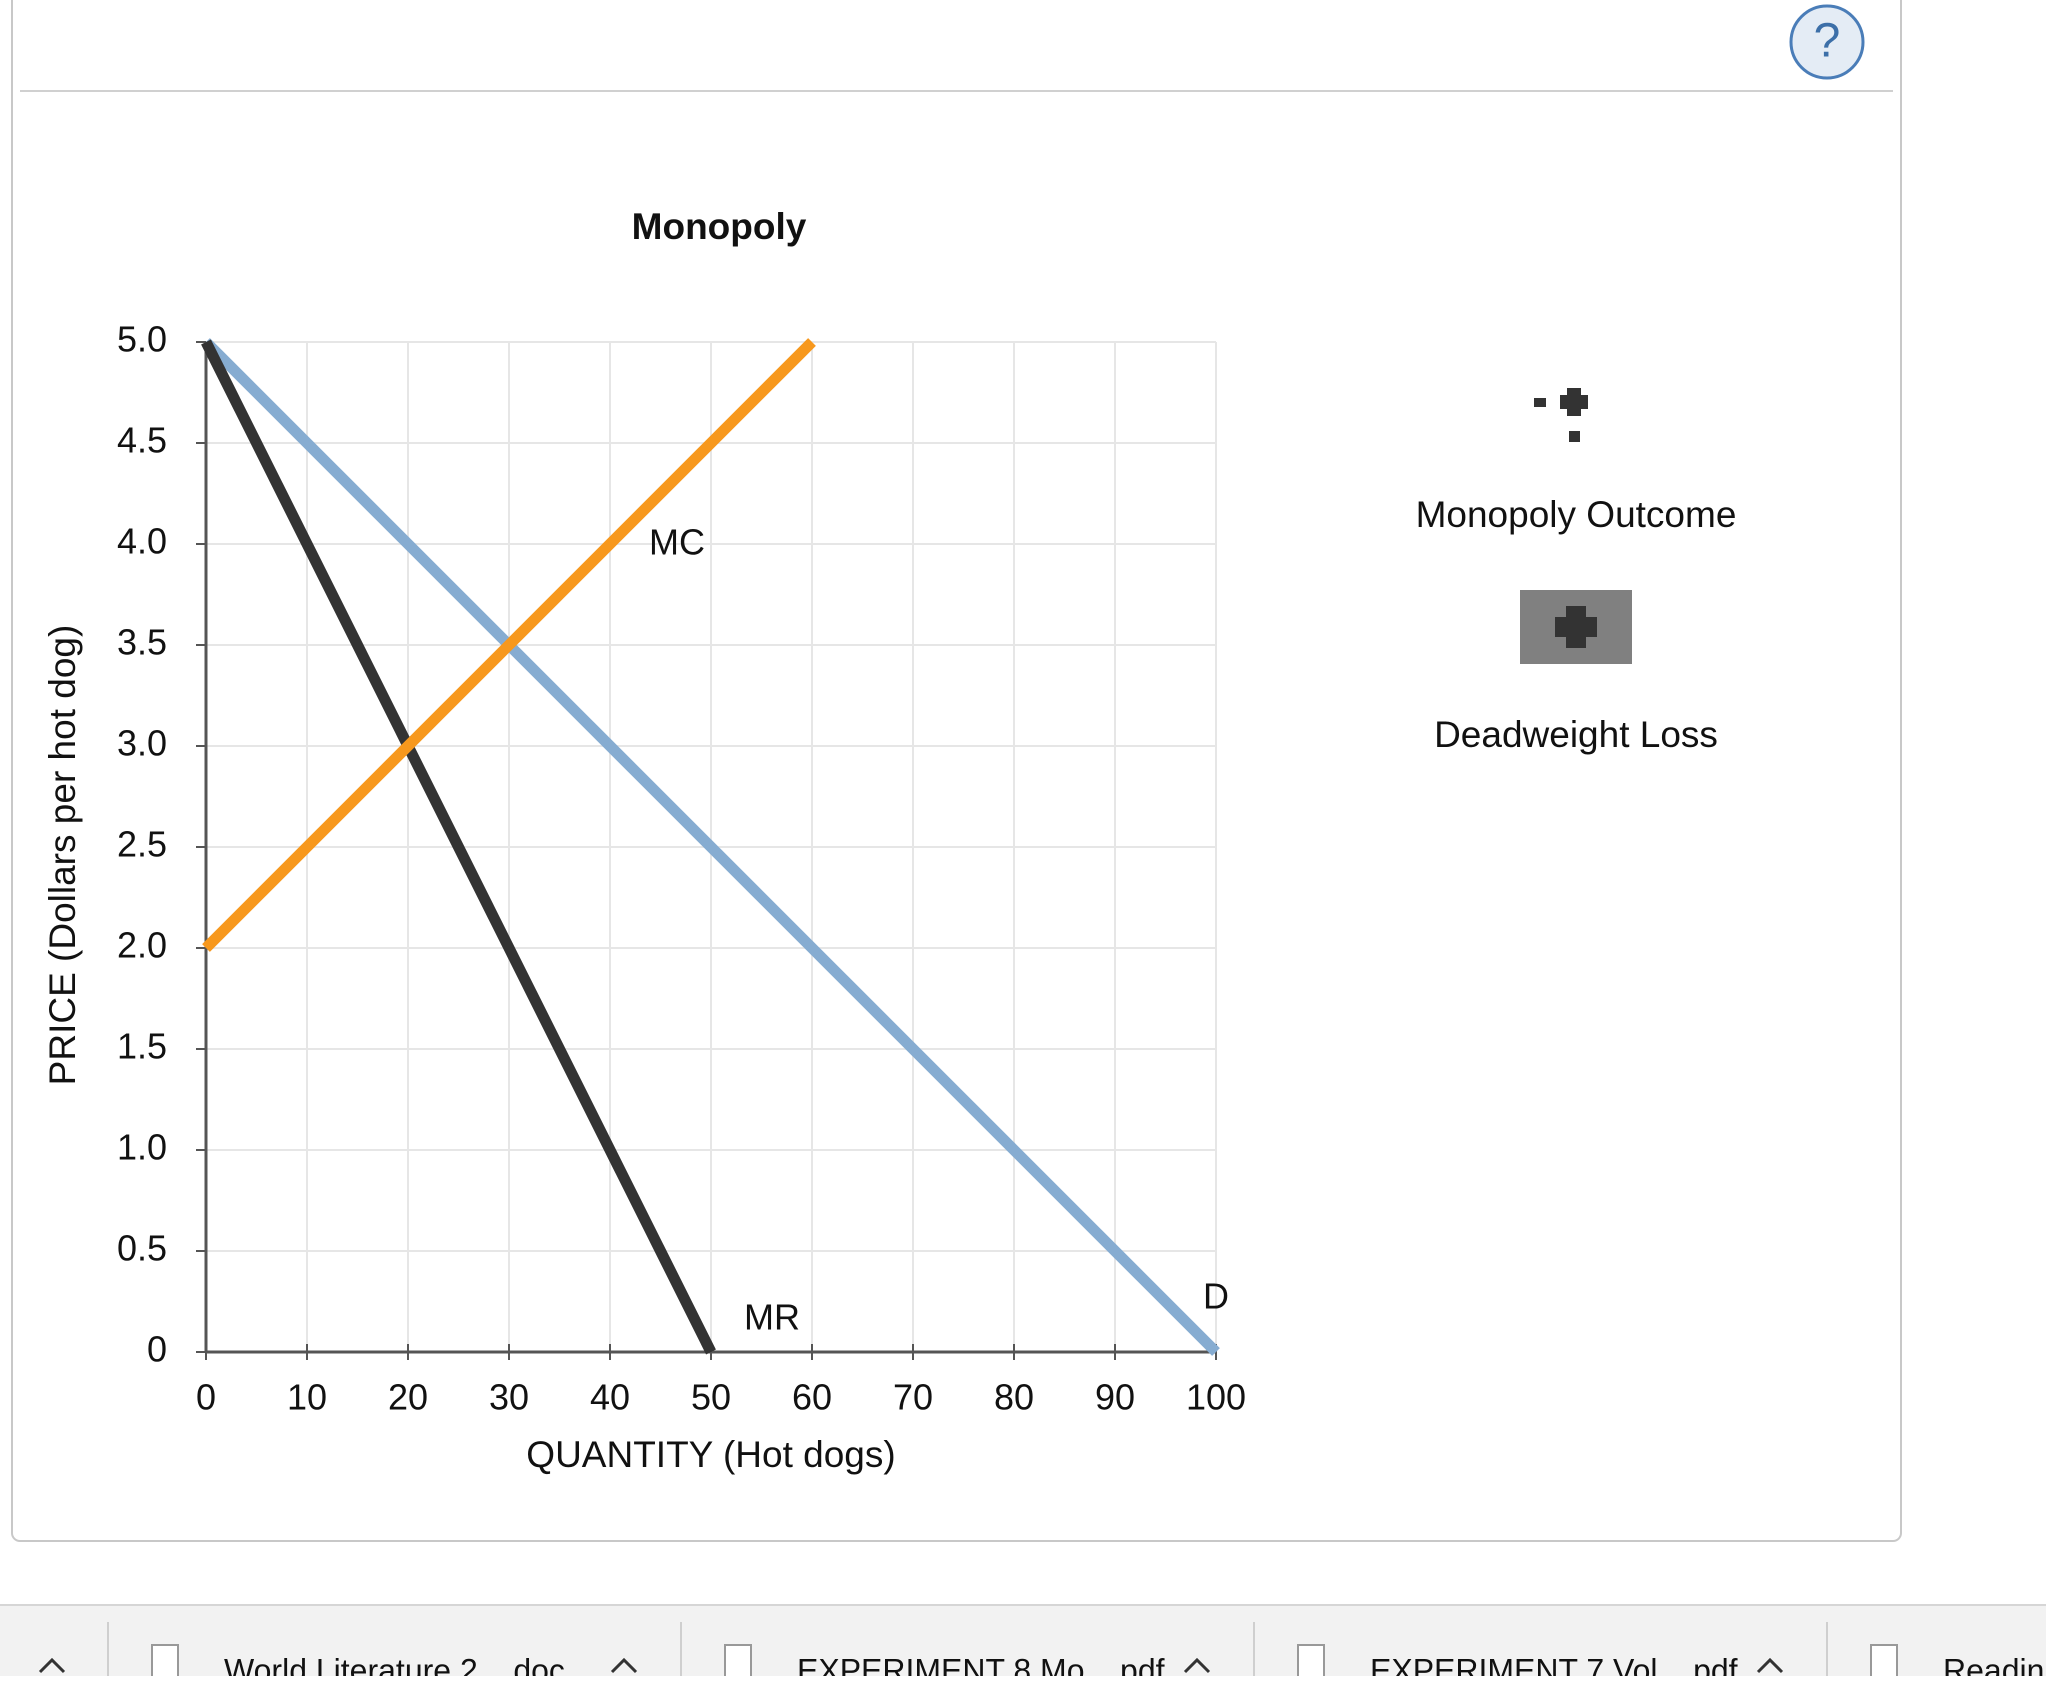  I want to click on taskbar, so click(1023, 1640).